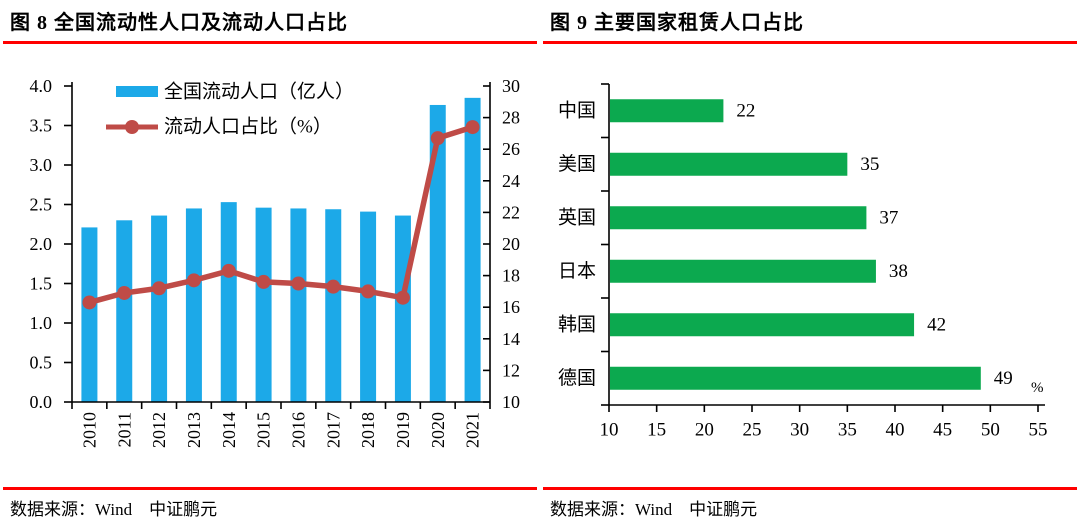  What do you see at coordinates (368, 306) in the screenshot?
I see `figure8-bar-2018` at bounding box center [368, 306].